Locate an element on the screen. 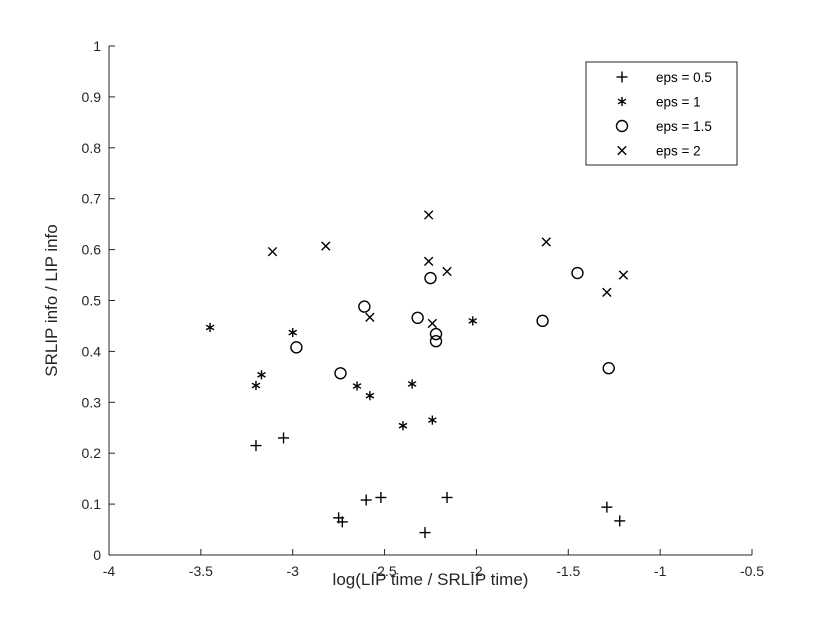 The image size is (830, 623). y-tick-label: 0.9 is located at coordinates (92, 97).